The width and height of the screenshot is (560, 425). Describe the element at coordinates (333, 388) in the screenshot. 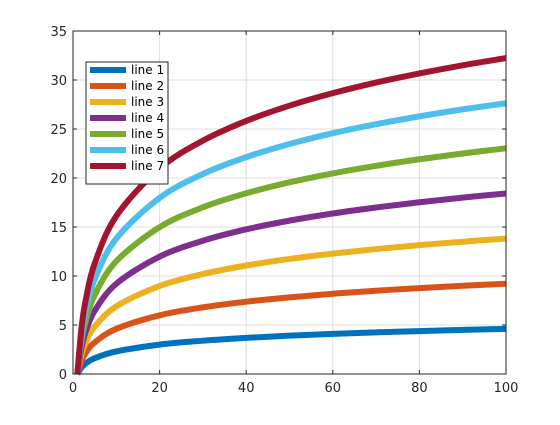

I see `x-tick-label: 60` at that location.